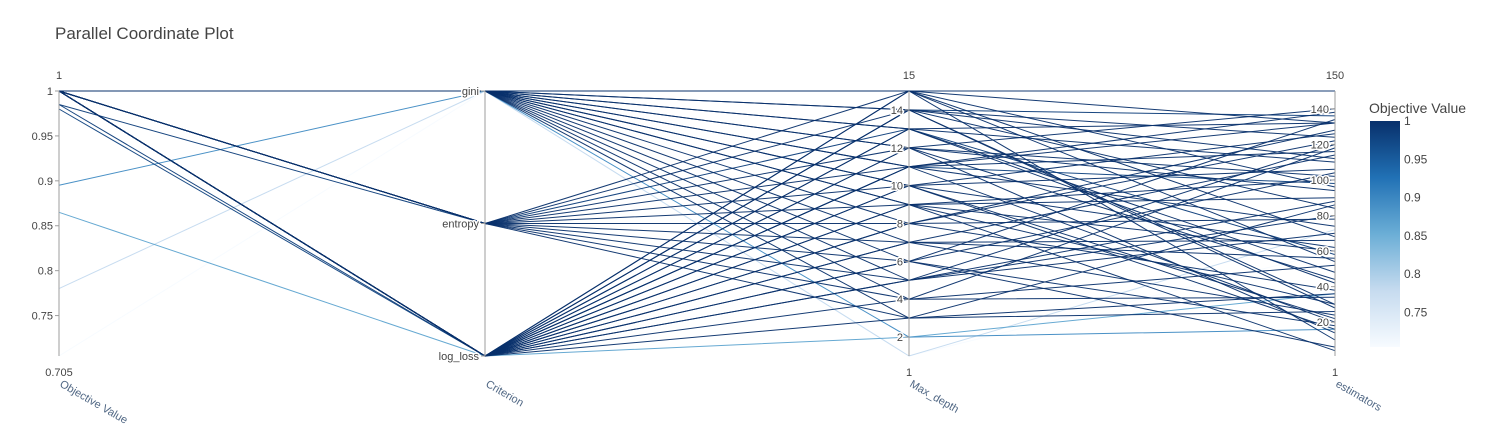  Describe the element at coordinates (42, 227) in the screenshot. I see `tick-label: 0.85` at that location.